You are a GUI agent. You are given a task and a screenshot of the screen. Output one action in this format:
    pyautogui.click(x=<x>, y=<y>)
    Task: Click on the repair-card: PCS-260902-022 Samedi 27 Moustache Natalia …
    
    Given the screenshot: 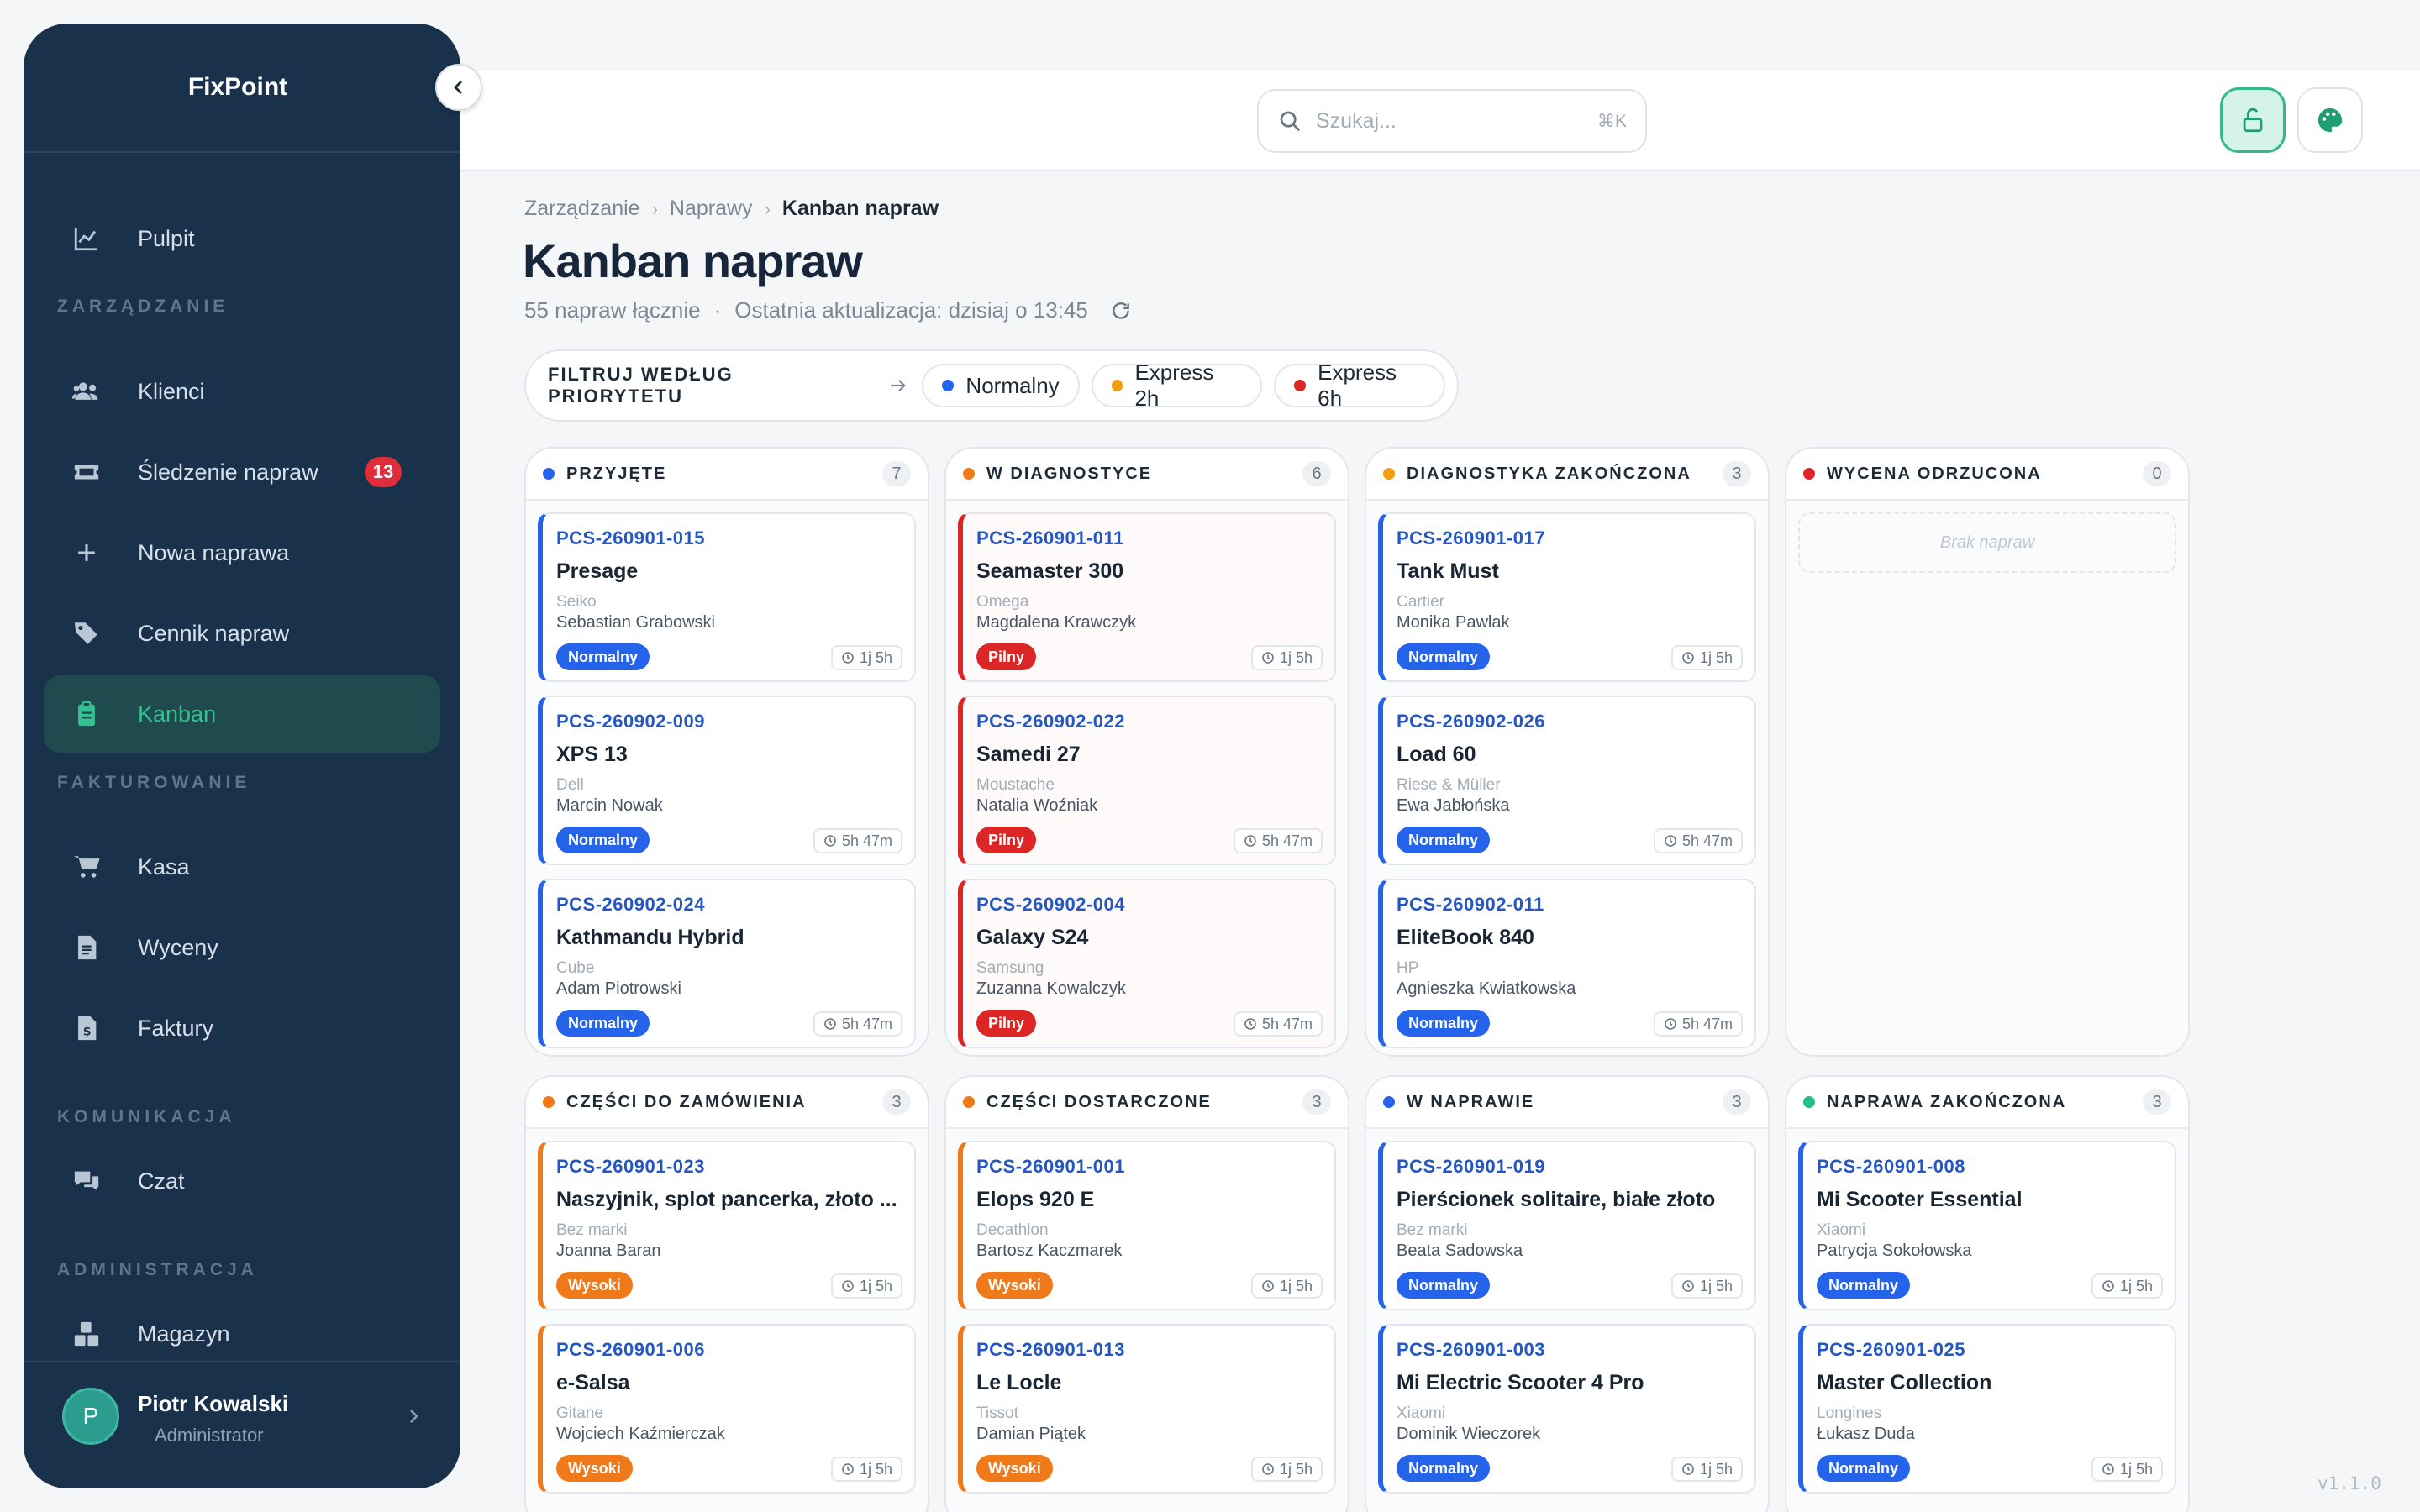 What is the action you would take?
    pyautogui.click(x=1147, y=780)
    